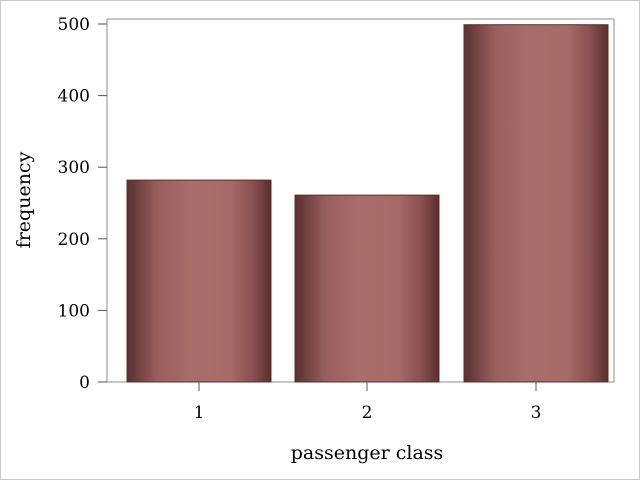 This screenshot has width=640, height=480. I want to click on y-axis-label: frequency, so click(24, 199).